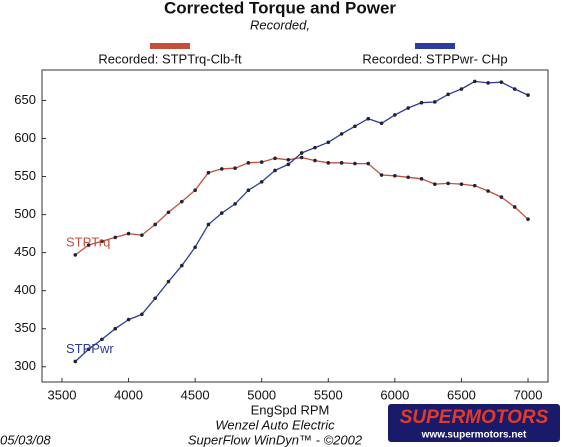 This screenshot has height=447, width=565. I want to click on y-tick-label: 500, so click(25, 213).